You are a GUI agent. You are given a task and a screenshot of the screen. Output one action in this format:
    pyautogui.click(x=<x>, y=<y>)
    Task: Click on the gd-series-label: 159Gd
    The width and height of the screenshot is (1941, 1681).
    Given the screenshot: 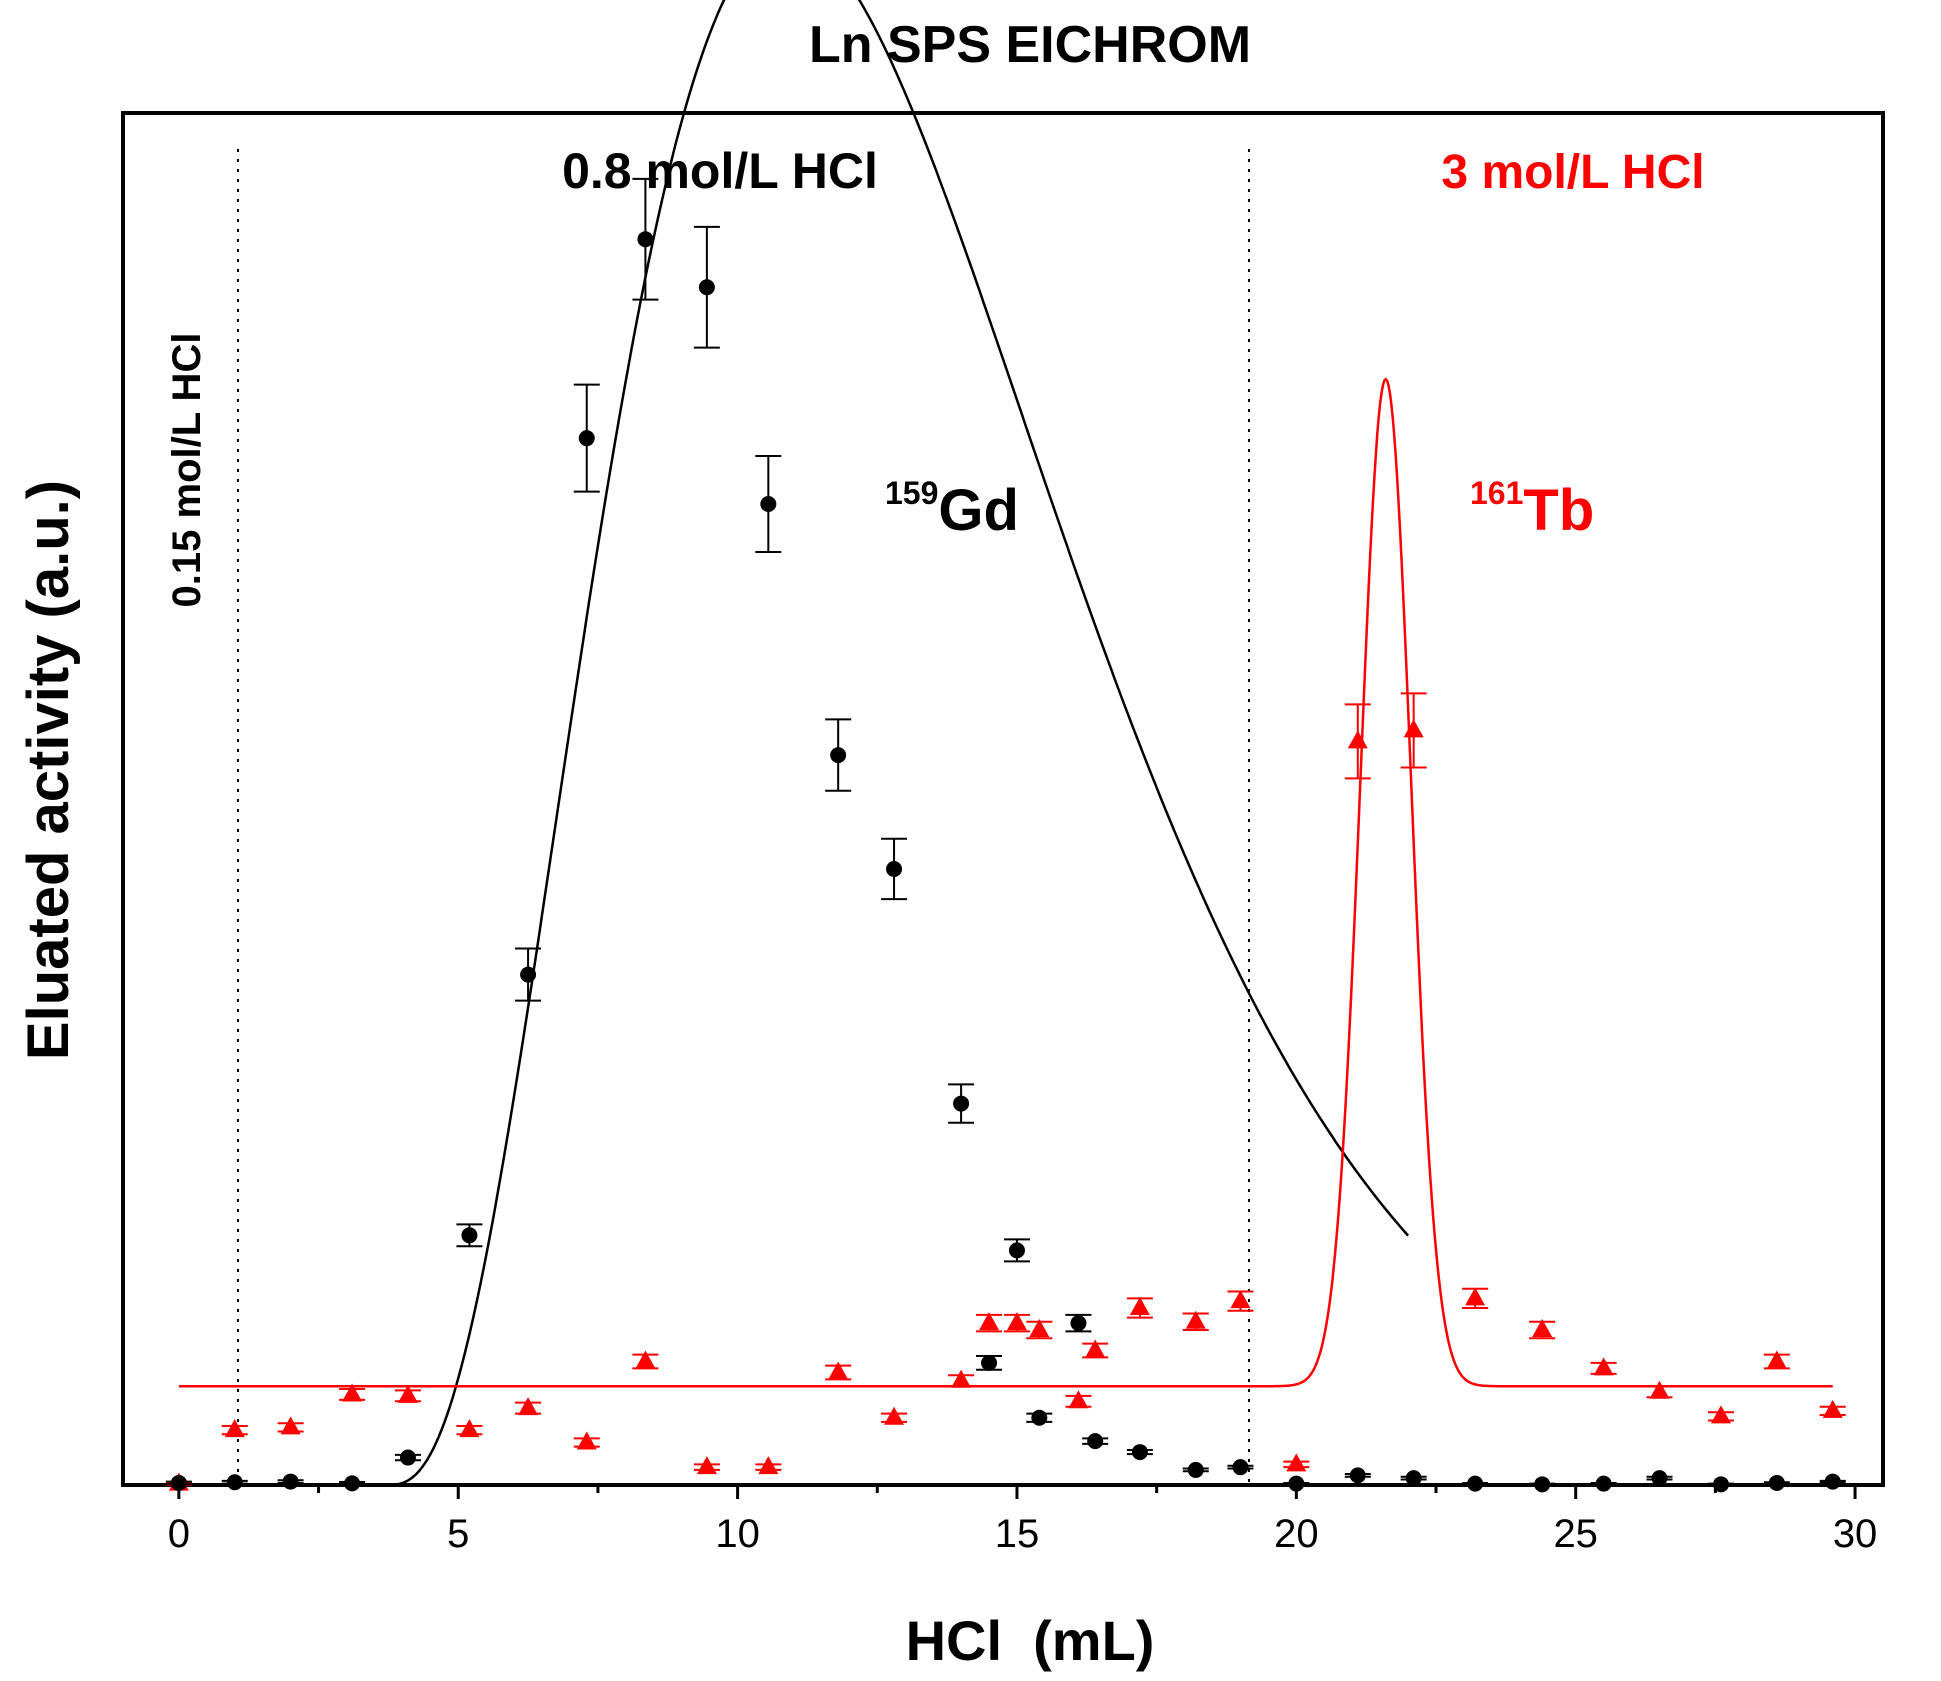 What is the action you would take?
    pyautogui.click(x=952, y=509)
    